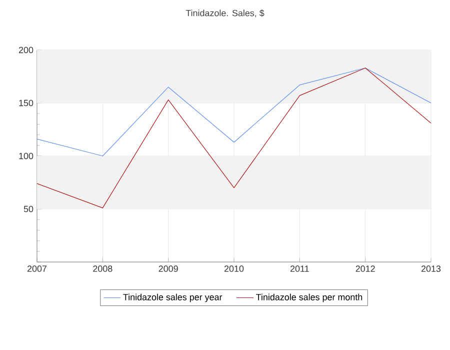 This screenshot has height=350, width=450. What do you see at coordinates (26, 103) in the screenshot?
I see `y-tick-label: 150` at bounding box center [26, 103].